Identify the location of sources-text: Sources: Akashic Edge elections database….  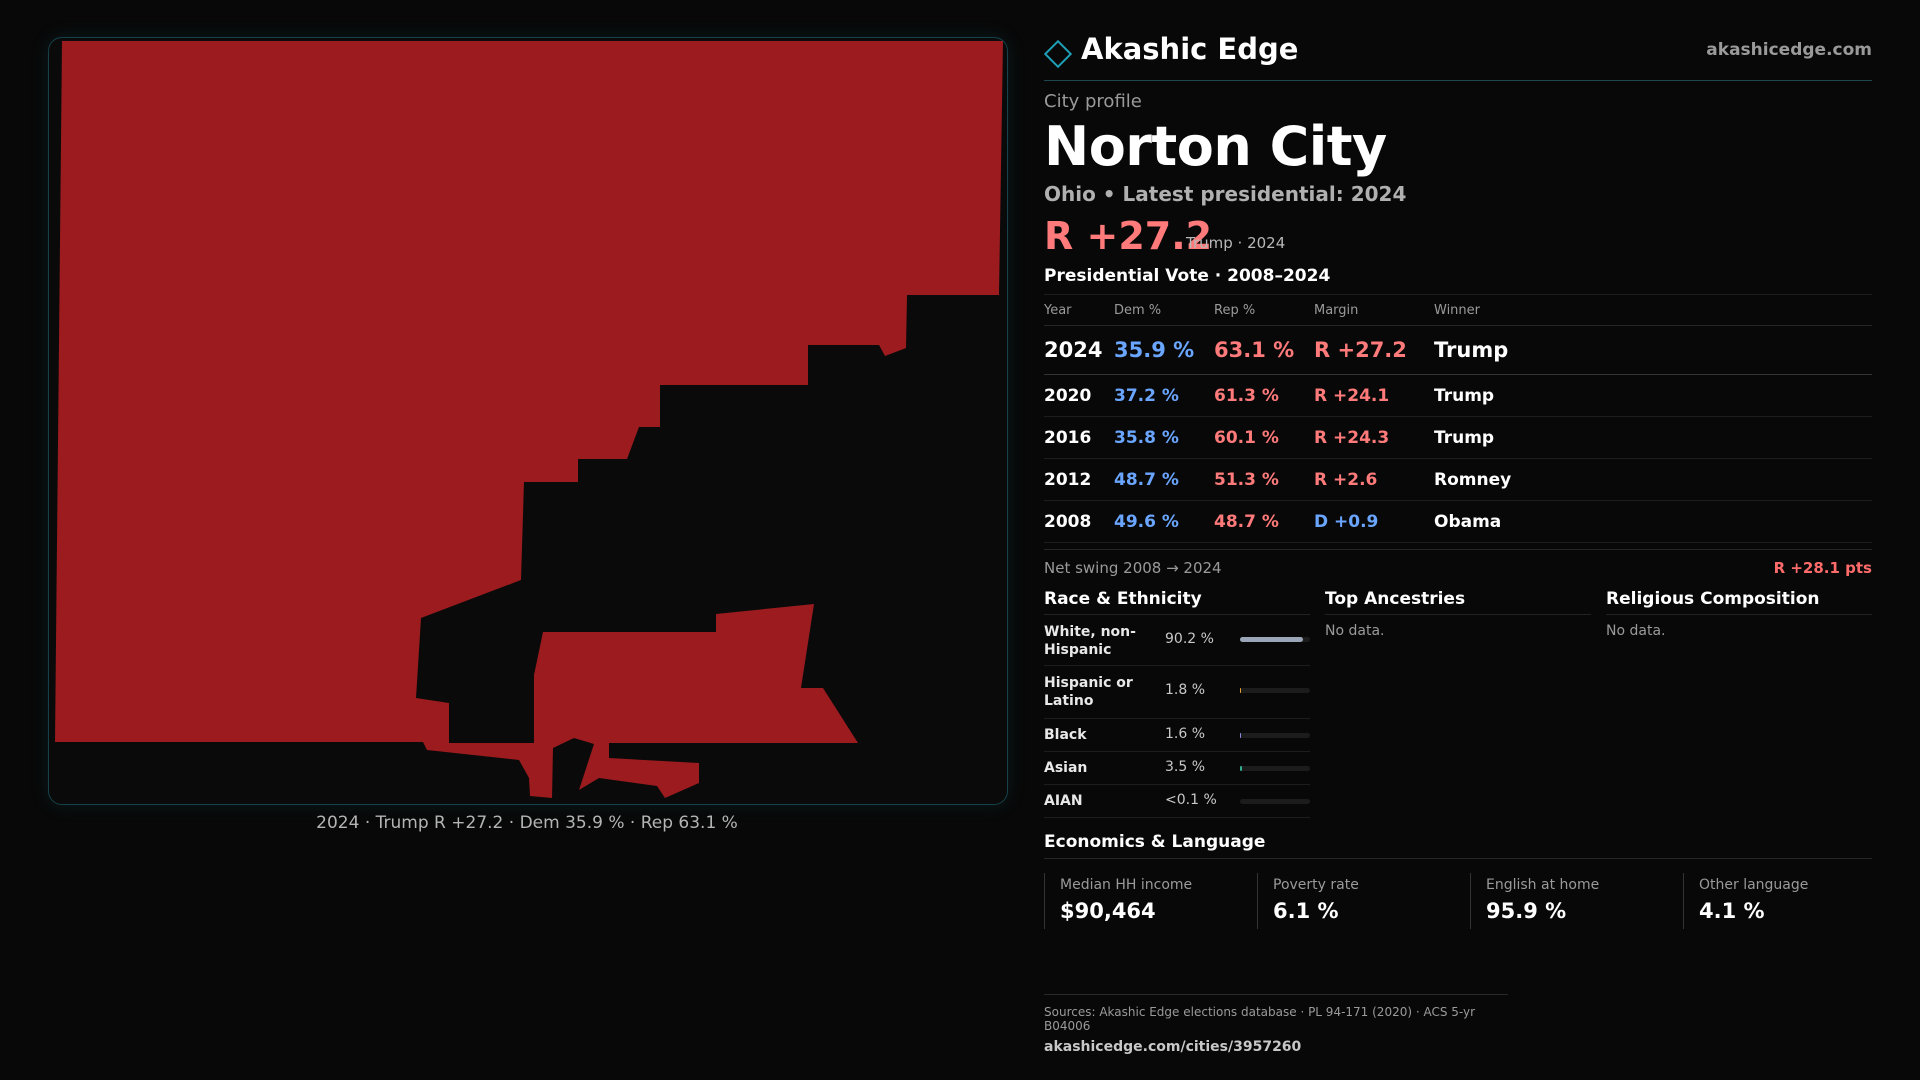
(1260, 1019).